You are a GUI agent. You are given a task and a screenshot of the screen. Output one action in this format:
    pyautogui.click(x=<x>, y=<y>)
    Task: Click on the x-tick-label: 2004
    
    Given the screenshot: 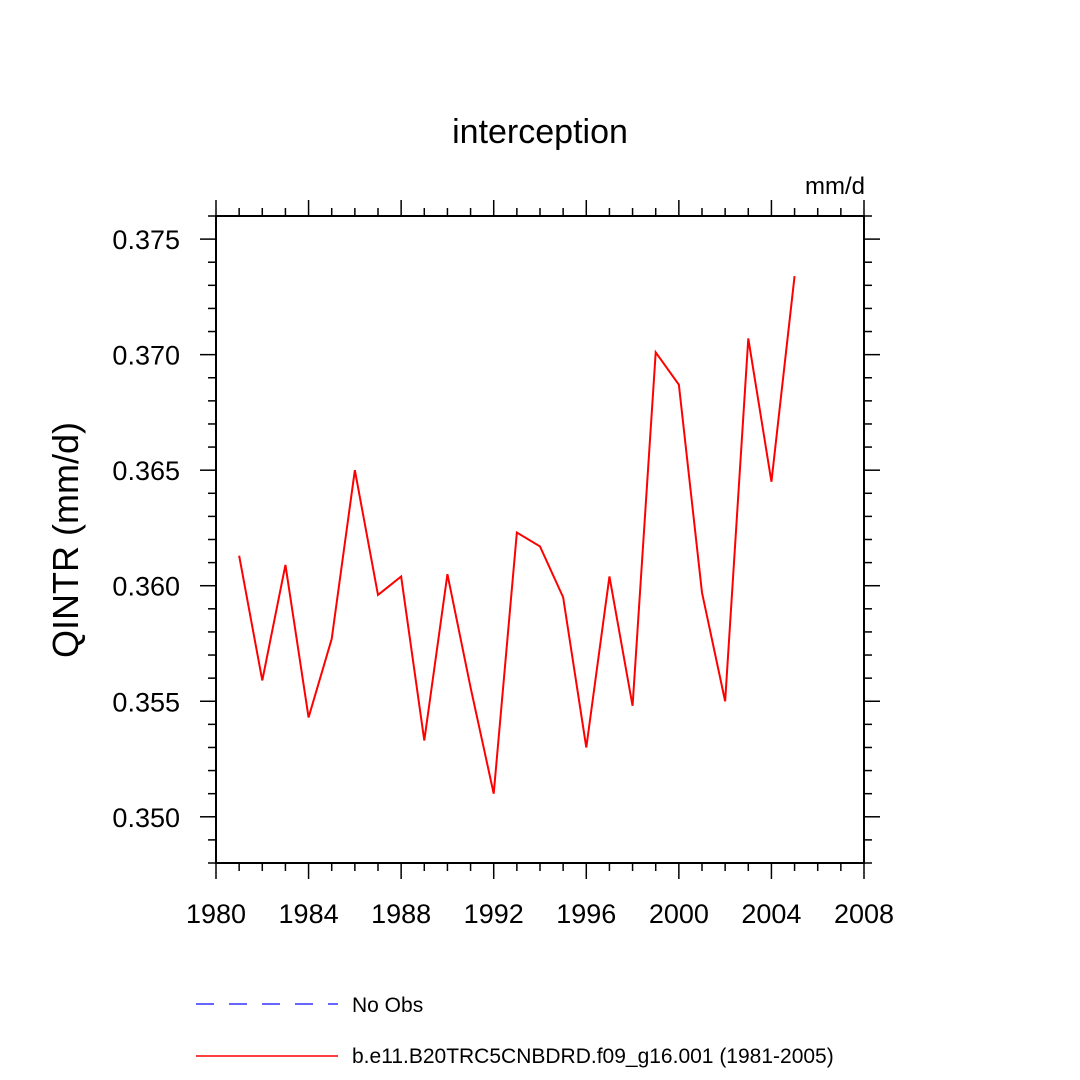 What is the action you would take?
    pyautogui.click(x=771, y=914)
    